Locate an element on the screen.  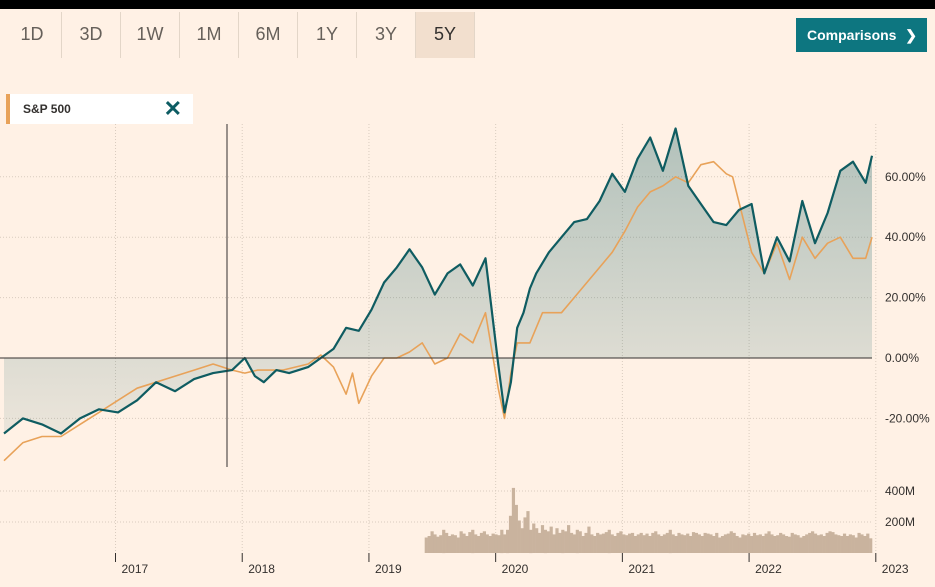
range-button-1w: 1W is located at coordinates (150, 35).